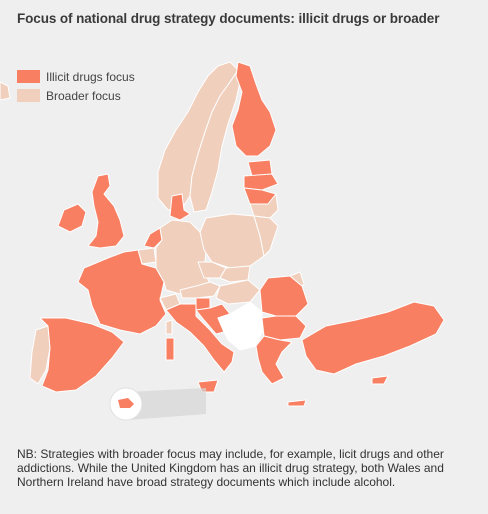  Describe the element at coordinates (83, 95) in the screenshot. I see `legend-label-broader: Broader focus` at that location.